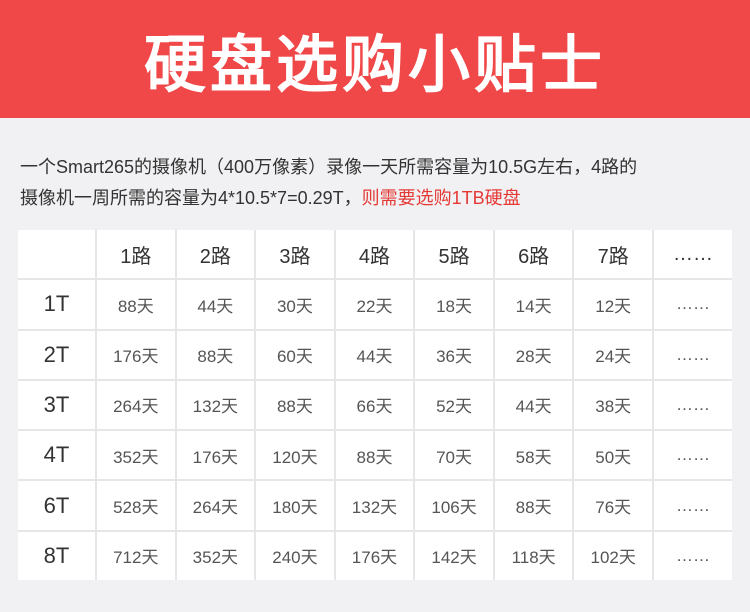 The image size is (750, 612). I want to click on table-cell: 14天, so click(533, 304).